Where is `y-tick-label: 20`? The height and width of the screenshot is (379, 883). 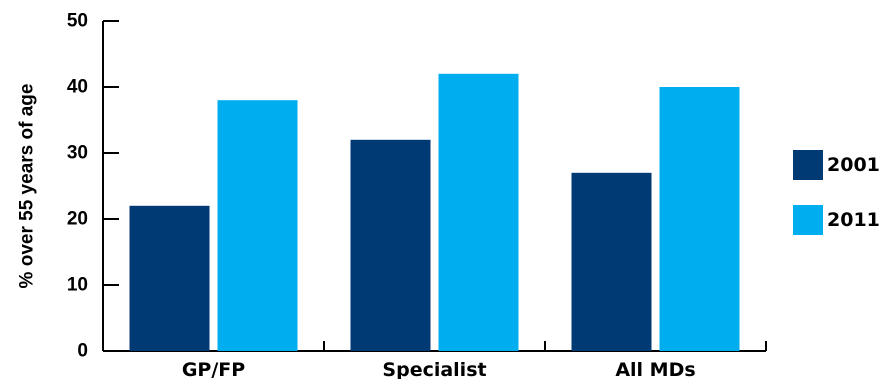 y-tick-label: 20 is located at coordinates (77, 219).